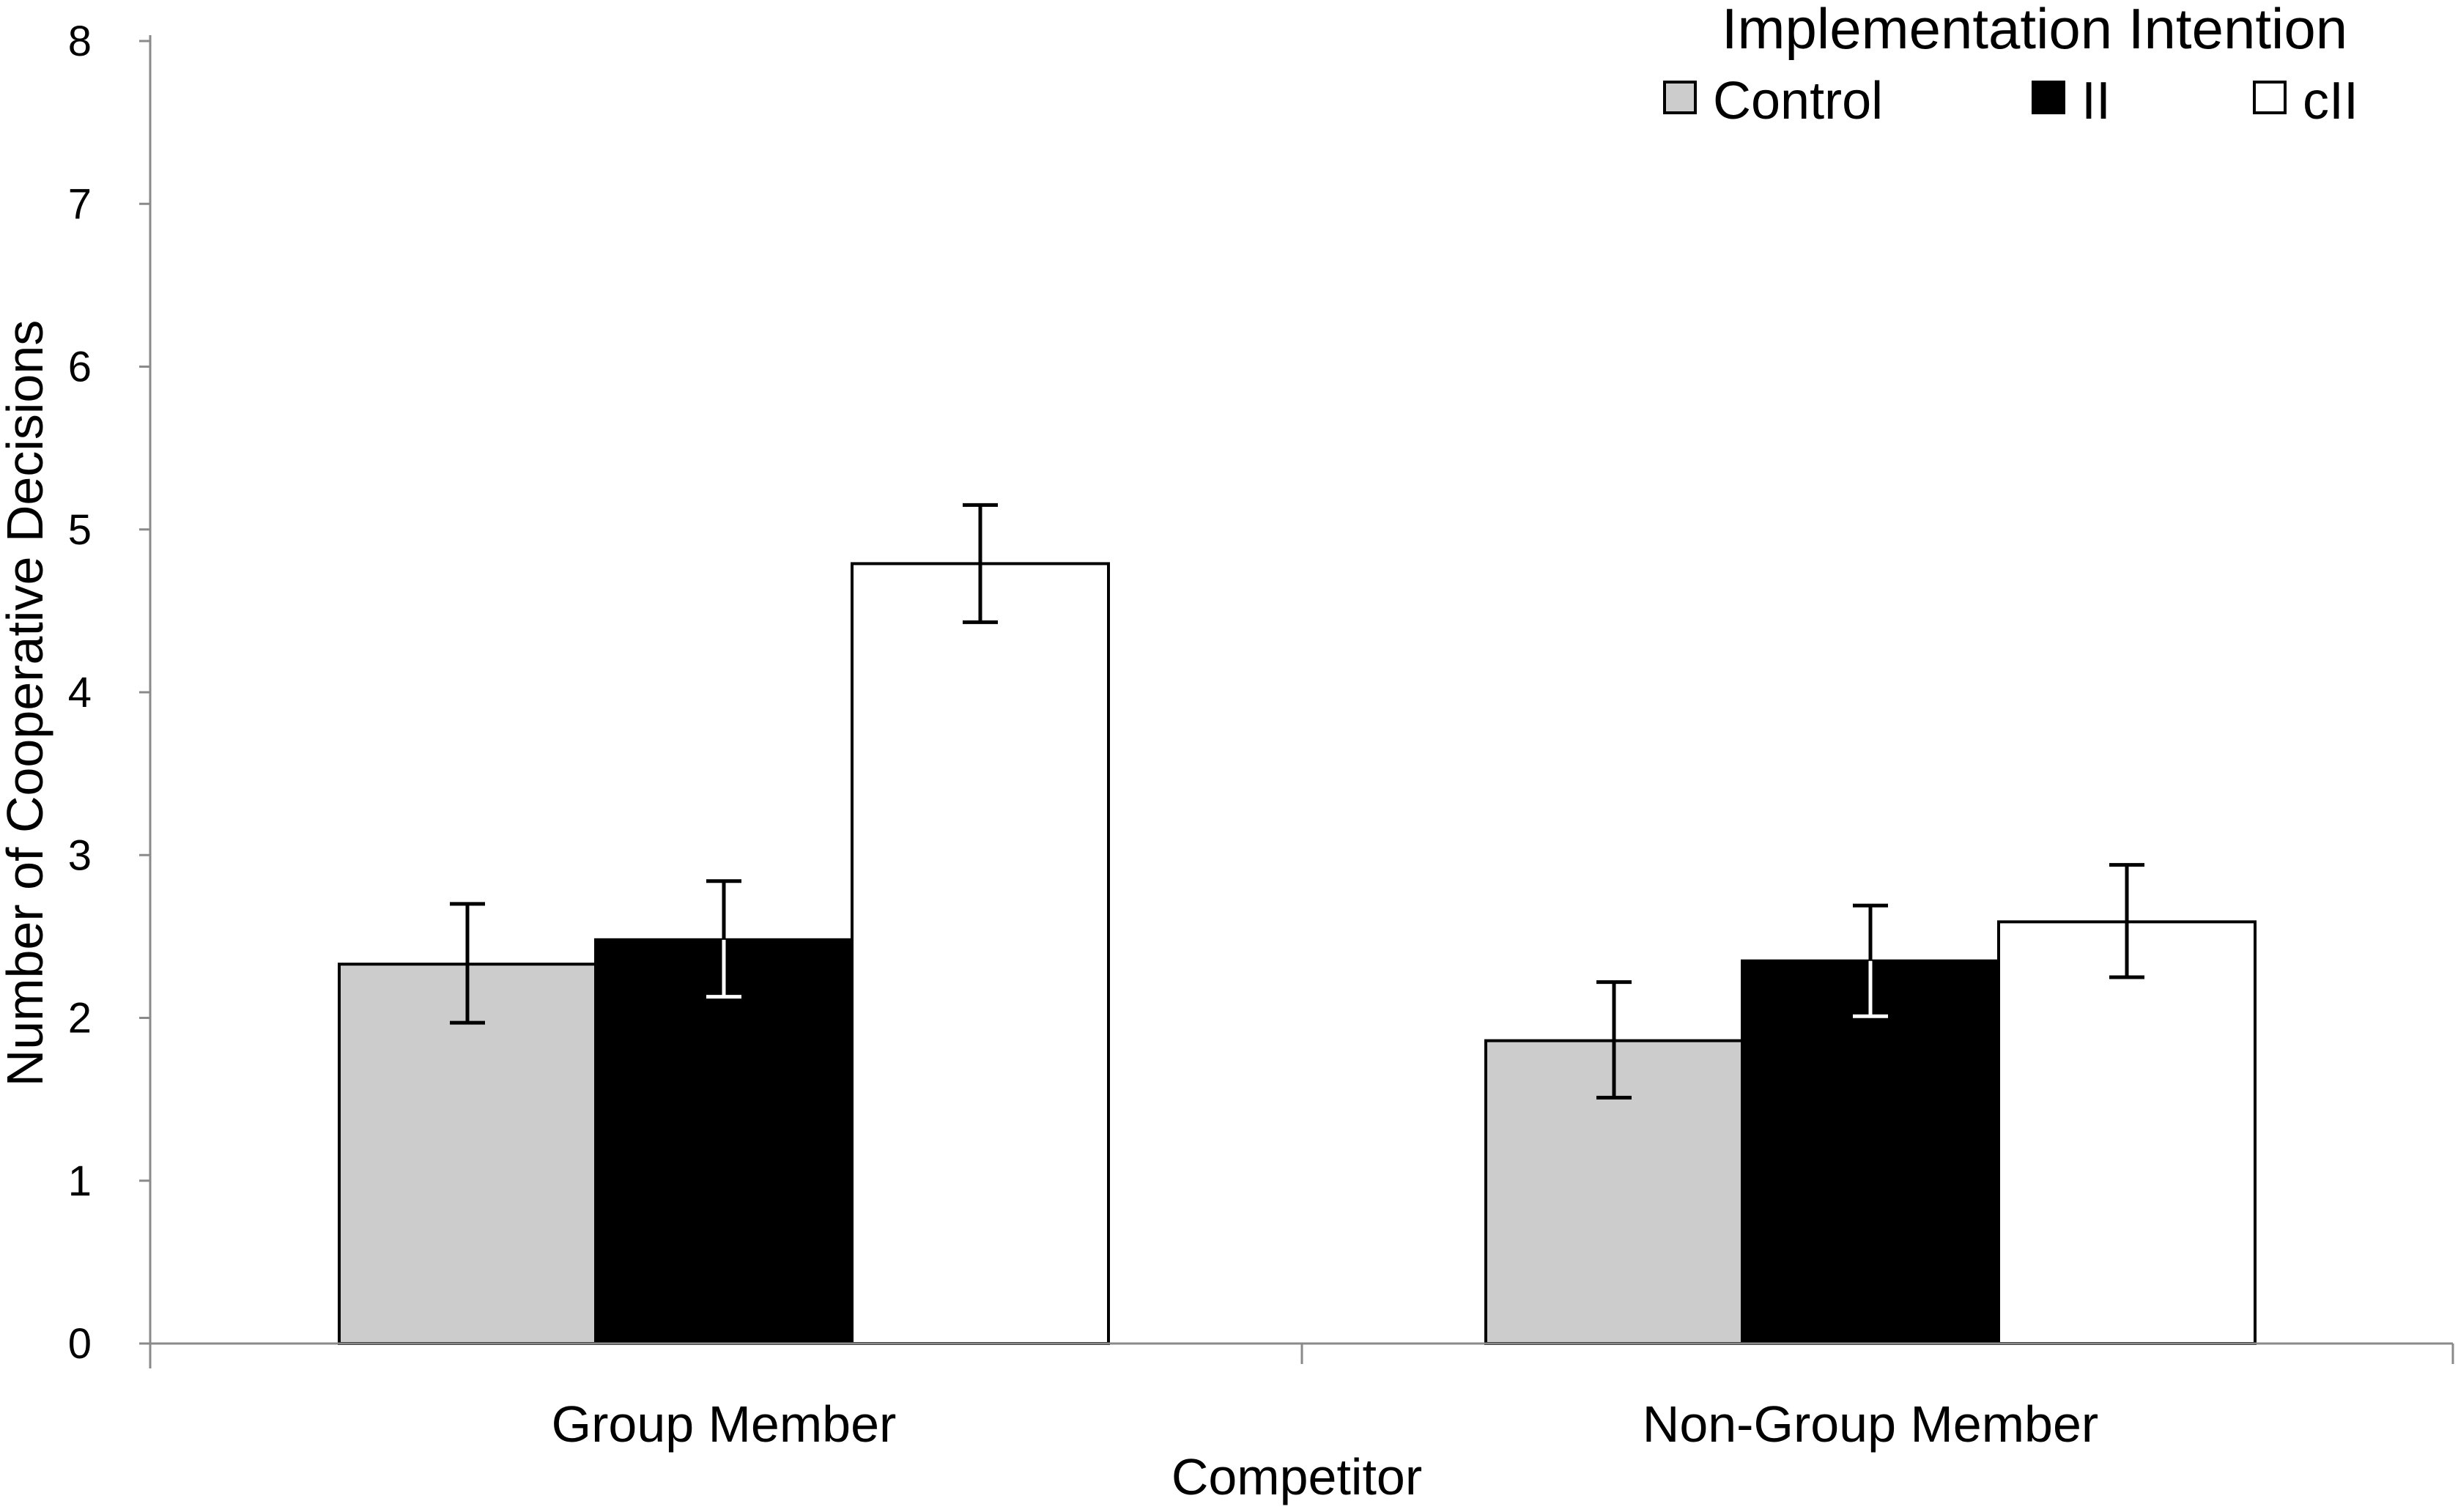 The image size is (2458, 1512). What do you see at coordinates (26, 703) in the screenshot?
I see `y-axis-title: Number of Cooperative Decisions` at bounding box center [26, 703].